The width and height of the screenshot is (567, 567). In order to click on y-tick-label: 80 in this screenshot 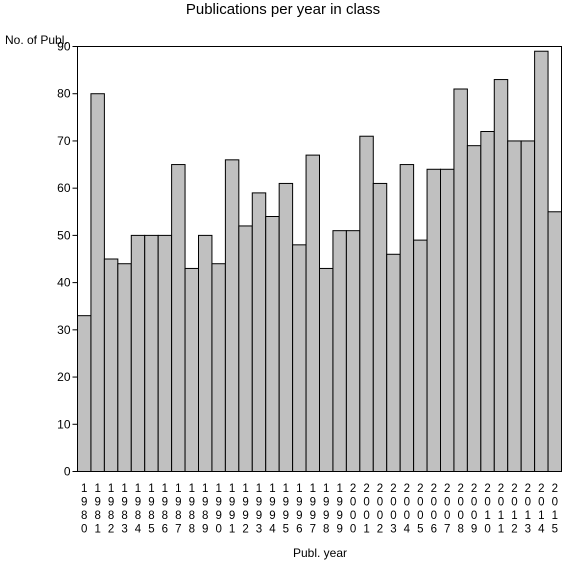, I will do `click(64, 94)`.